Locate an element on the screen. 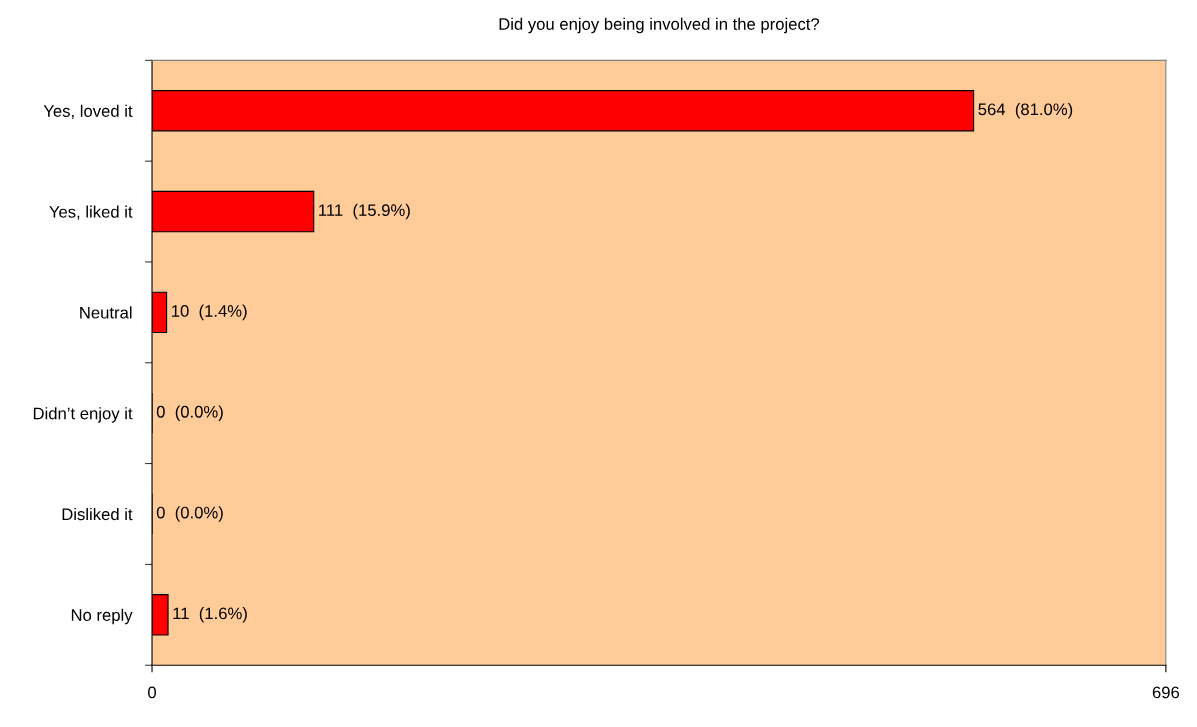 This screenshot has width=1197, height=727. y-tick-label: Disliked it is located at coordinates (97, 514).